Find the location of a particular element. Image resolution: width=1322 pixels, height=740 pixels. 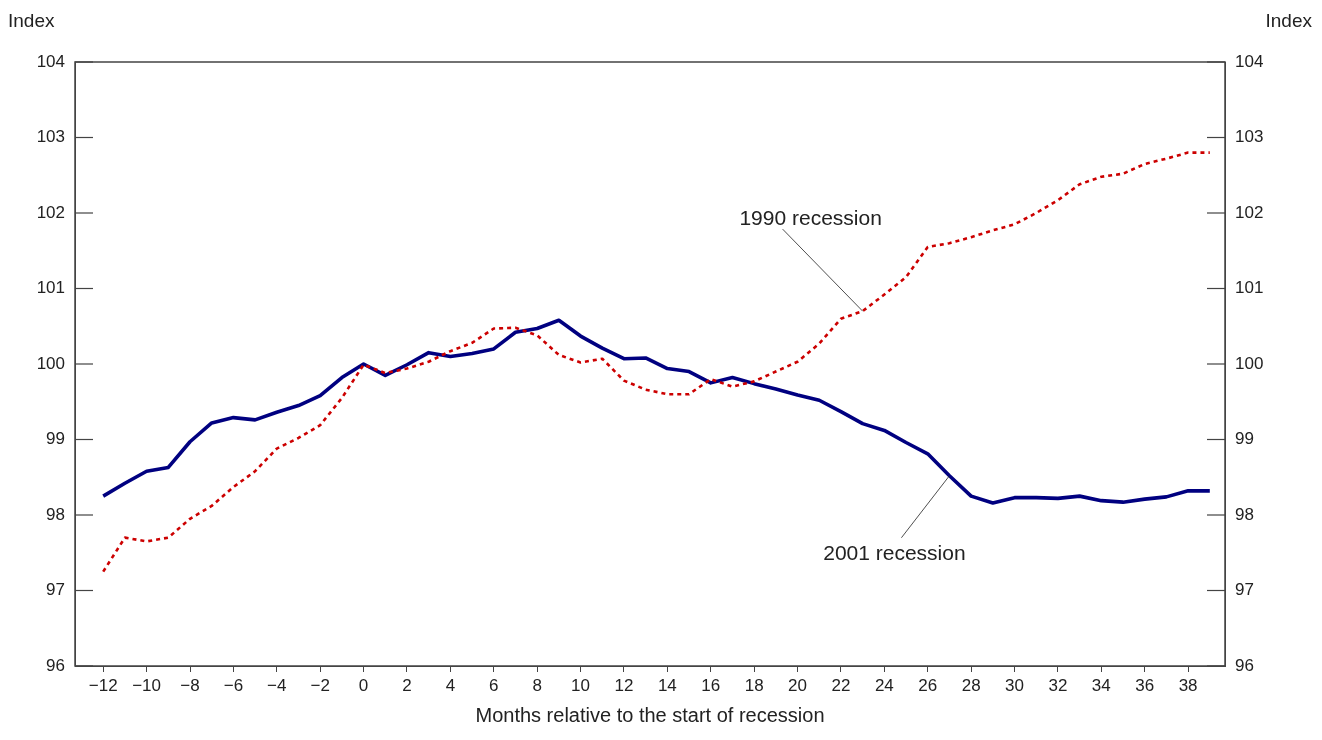

x-tick-label: 22 is located at coordinates (841, 685).